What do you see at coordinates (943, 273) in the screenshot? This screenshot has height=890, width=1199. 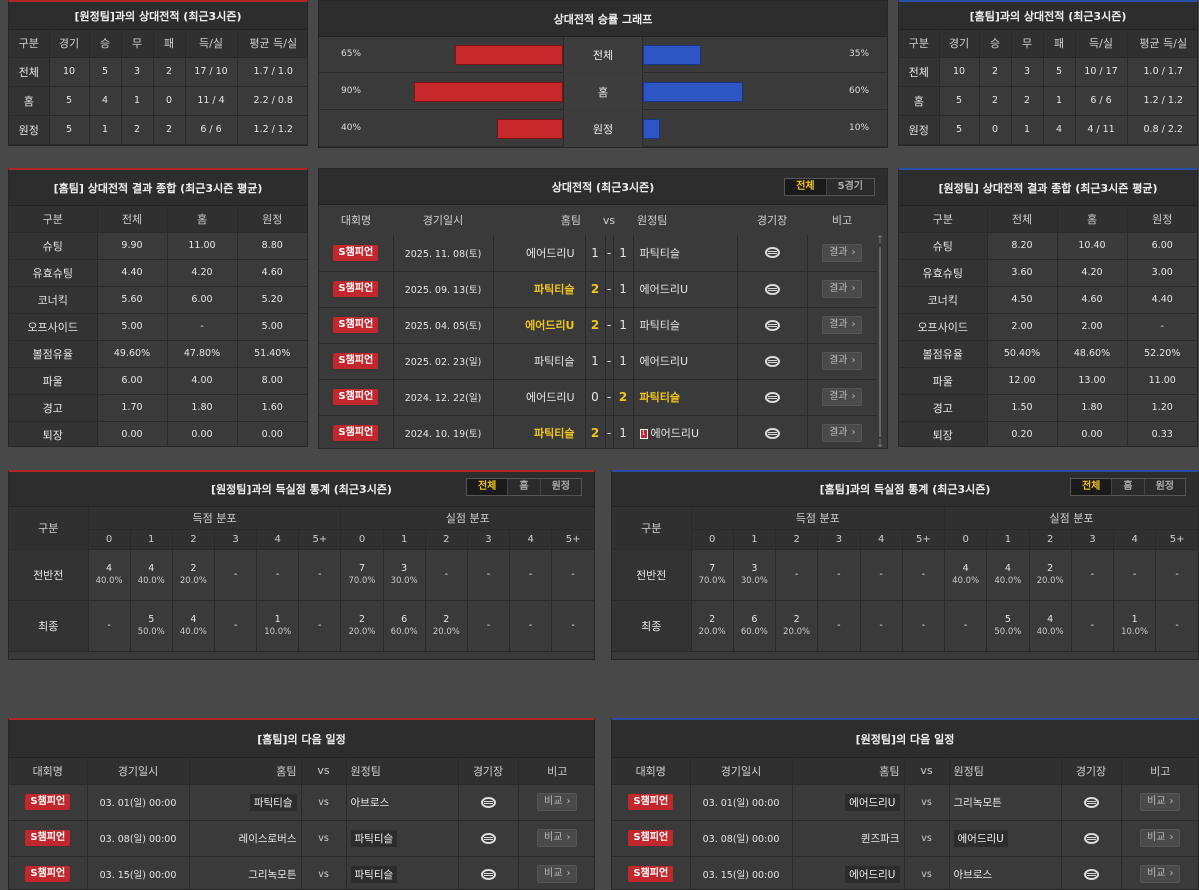 I see `row-label: 유효슈팅` at bounding box center [943, 273].